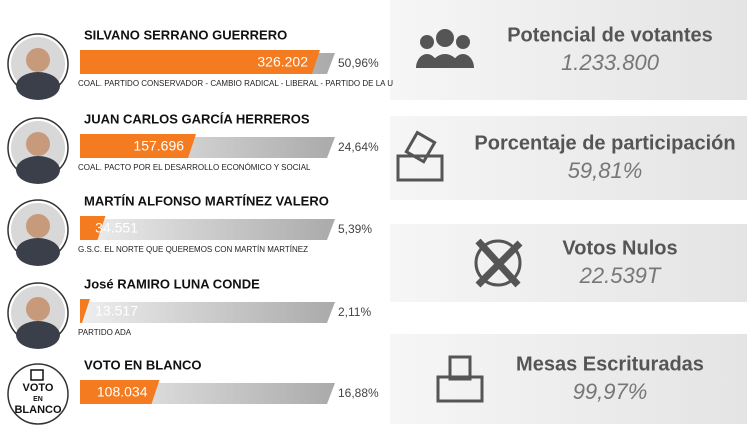  I want to click on value-label: 326.202, so click(282, 62).